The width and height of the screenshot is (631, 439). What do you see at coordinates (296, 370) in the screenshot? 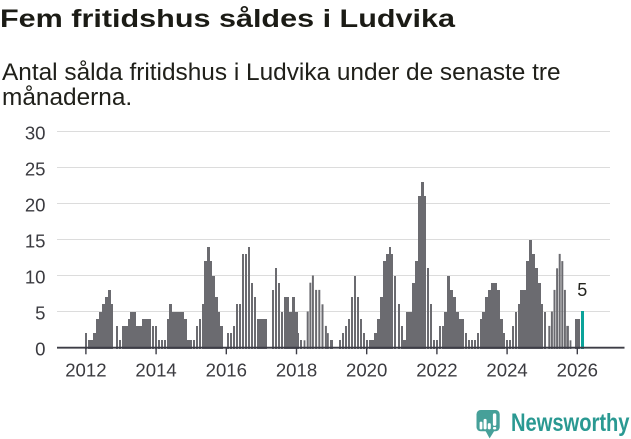
I see `svg-text: 2018` at bounding box center [296, 370].